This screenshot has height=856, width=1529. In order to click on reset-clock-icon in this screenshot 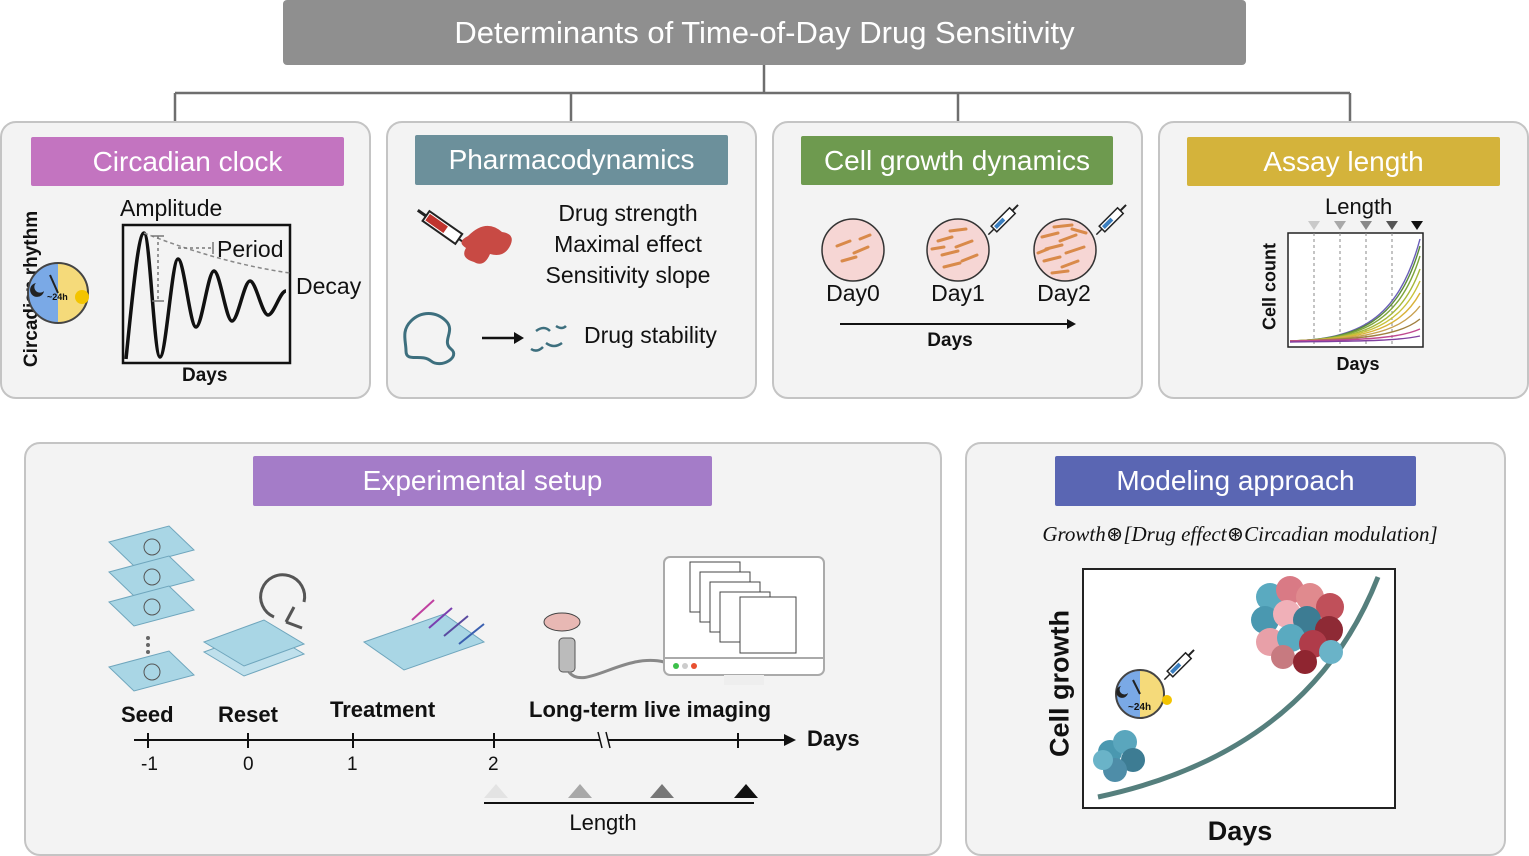, I will do `click(283, 601)`.